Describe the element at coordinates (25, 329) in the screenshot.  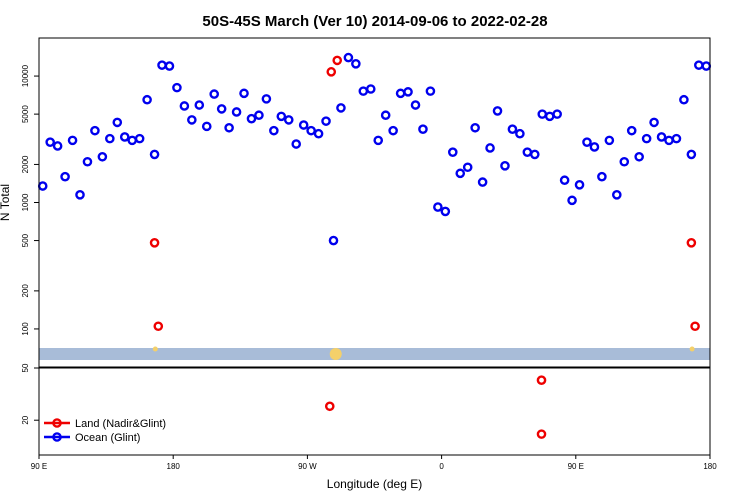
I see `y-tick-label: 100` at that location.